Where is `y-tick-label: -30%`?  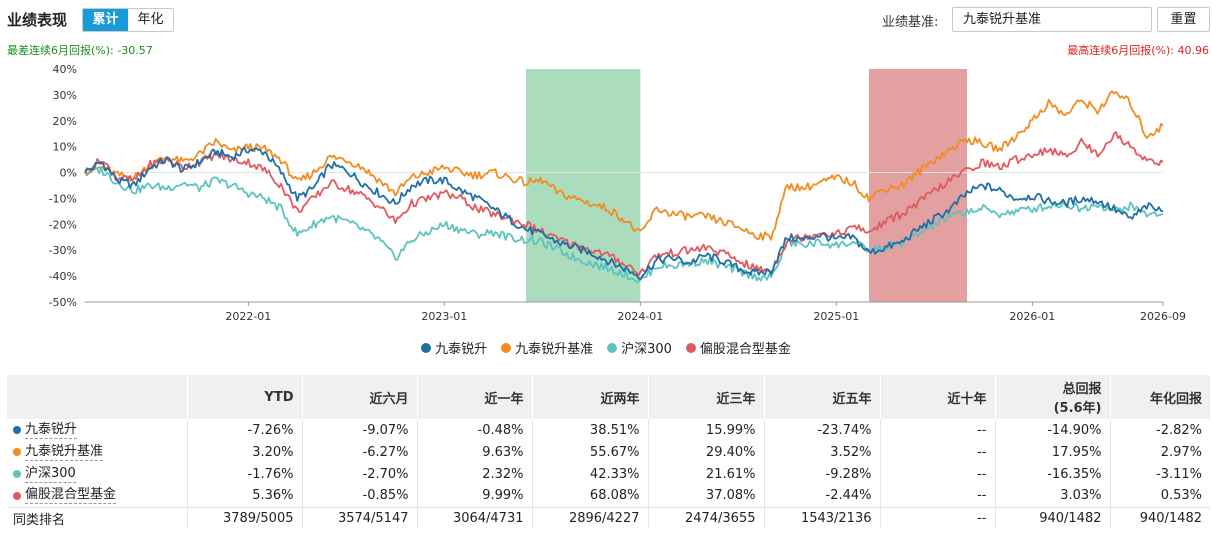 y-tick-label: -30% is located at coordinates (63, 250).